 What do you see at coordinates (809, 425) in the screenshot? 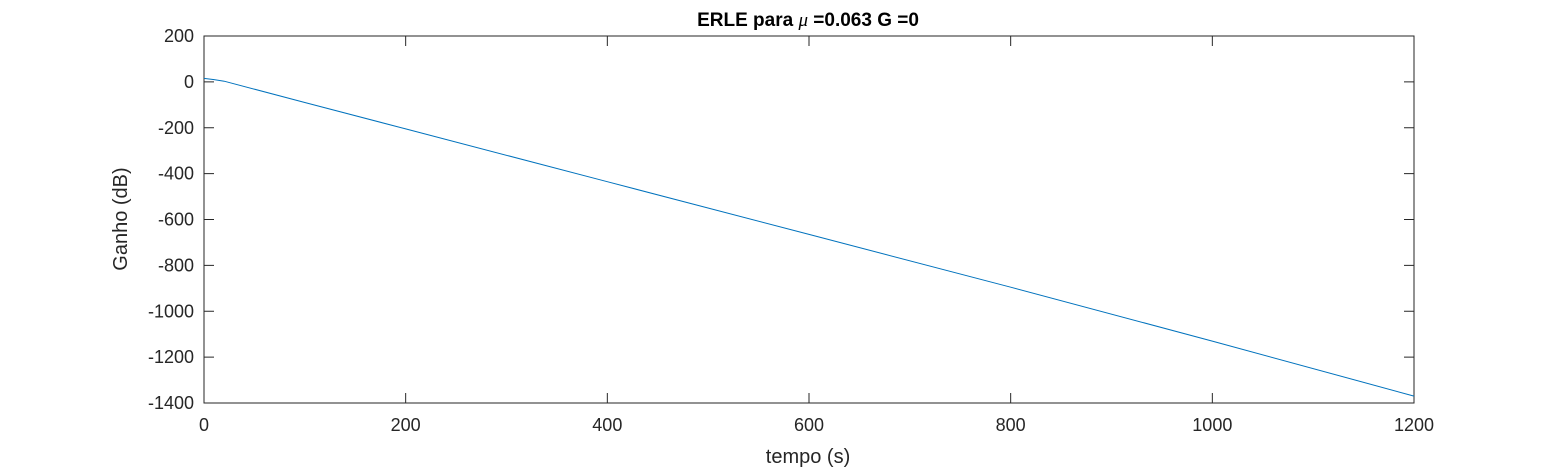
I see `x-tick-label: 600` at bounding box center [809, 425].